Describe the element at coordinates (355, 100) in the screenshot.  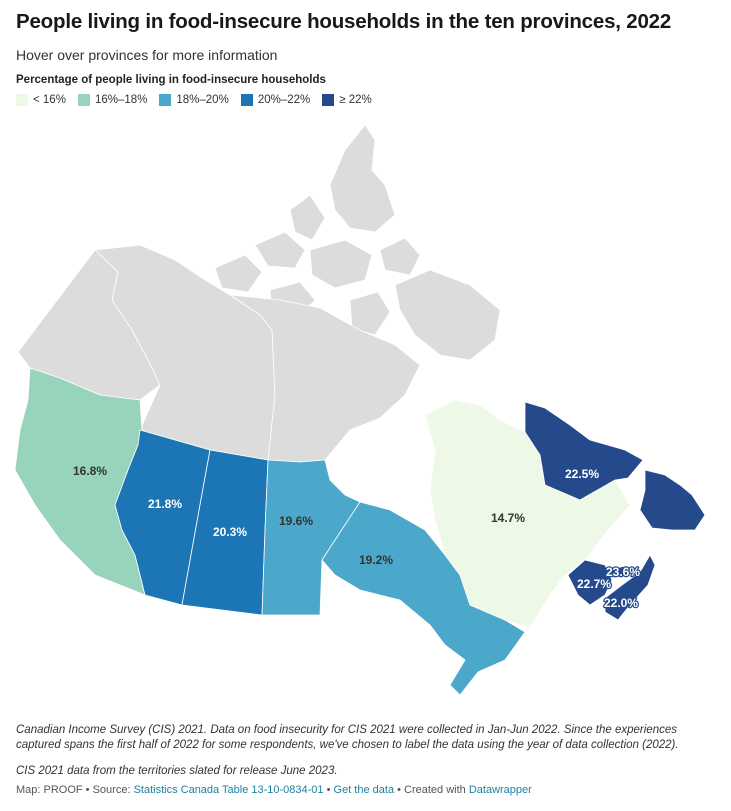
I see `legend-label: ≥ 22%` at that location.